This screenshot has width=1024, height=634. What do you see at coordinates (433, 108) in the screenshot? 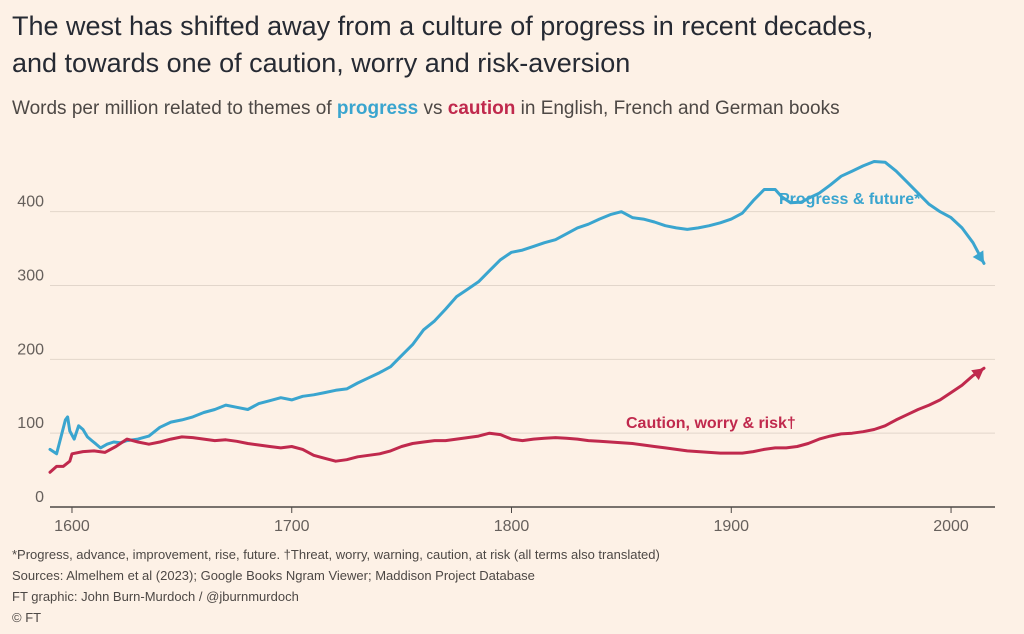
I see `subtitle-mid: vs` at bounding box center [433, 108].